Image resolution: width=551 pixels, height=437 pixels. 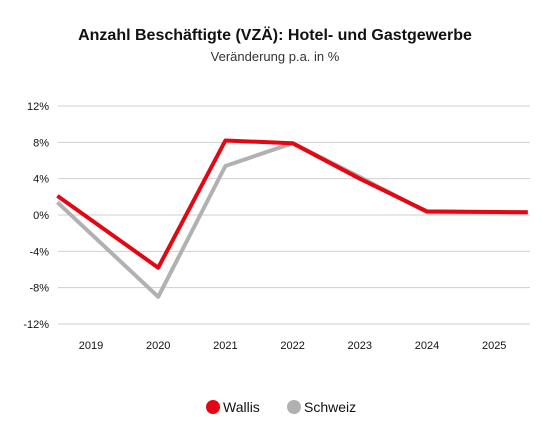 What do you see at coordinates (275, 56) in the screenshot?
I see `chart-subtitle: Veränderung p.a. in %` at bounding box center [275, 56].